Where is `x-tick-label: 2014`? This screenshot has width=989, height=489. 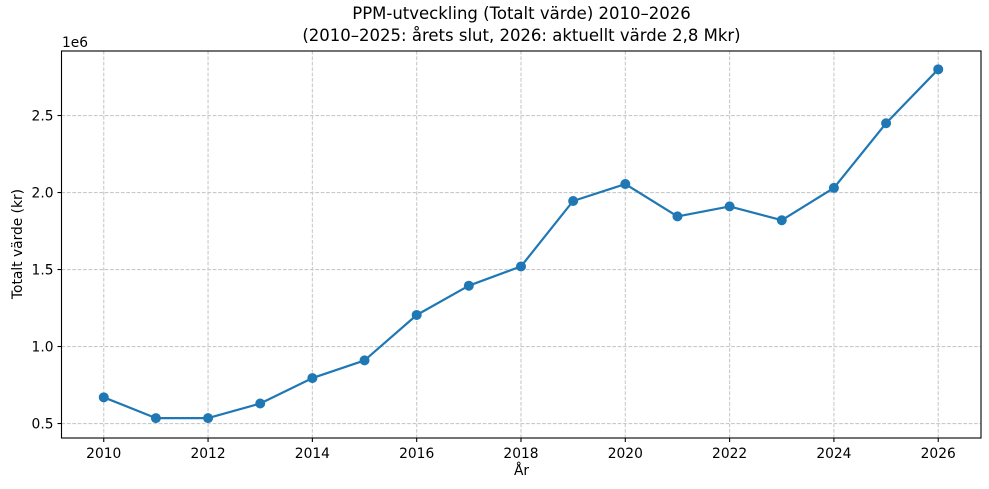 x-tick-label: 2014 is located at coordinates (312, 454).